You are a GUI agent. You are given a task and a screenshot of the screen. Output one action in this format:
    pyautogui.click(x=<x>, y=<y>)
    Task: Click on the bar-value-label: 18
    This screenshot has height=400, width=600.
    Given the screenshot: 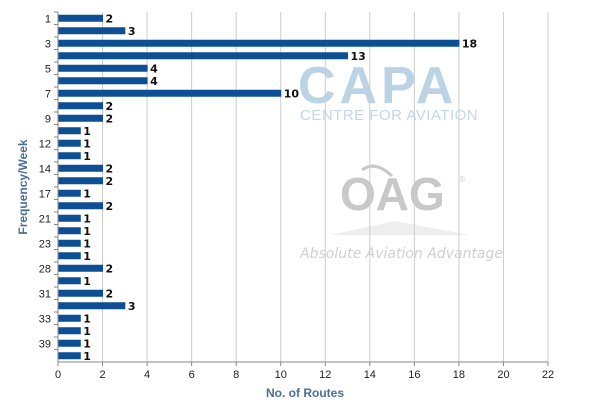 What is the action you would take?
    pyautogui.click(x=469, y=43)
    